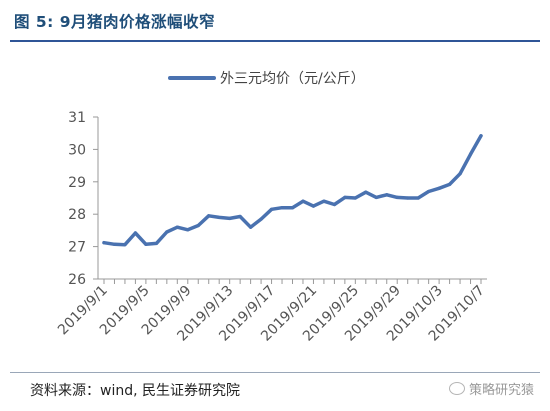 The height and width of the screenshot is (411, 550). What do you see at coordinates (275, 41) in the screenshot?
I see `title-divider` at bounding box center [275, 41].